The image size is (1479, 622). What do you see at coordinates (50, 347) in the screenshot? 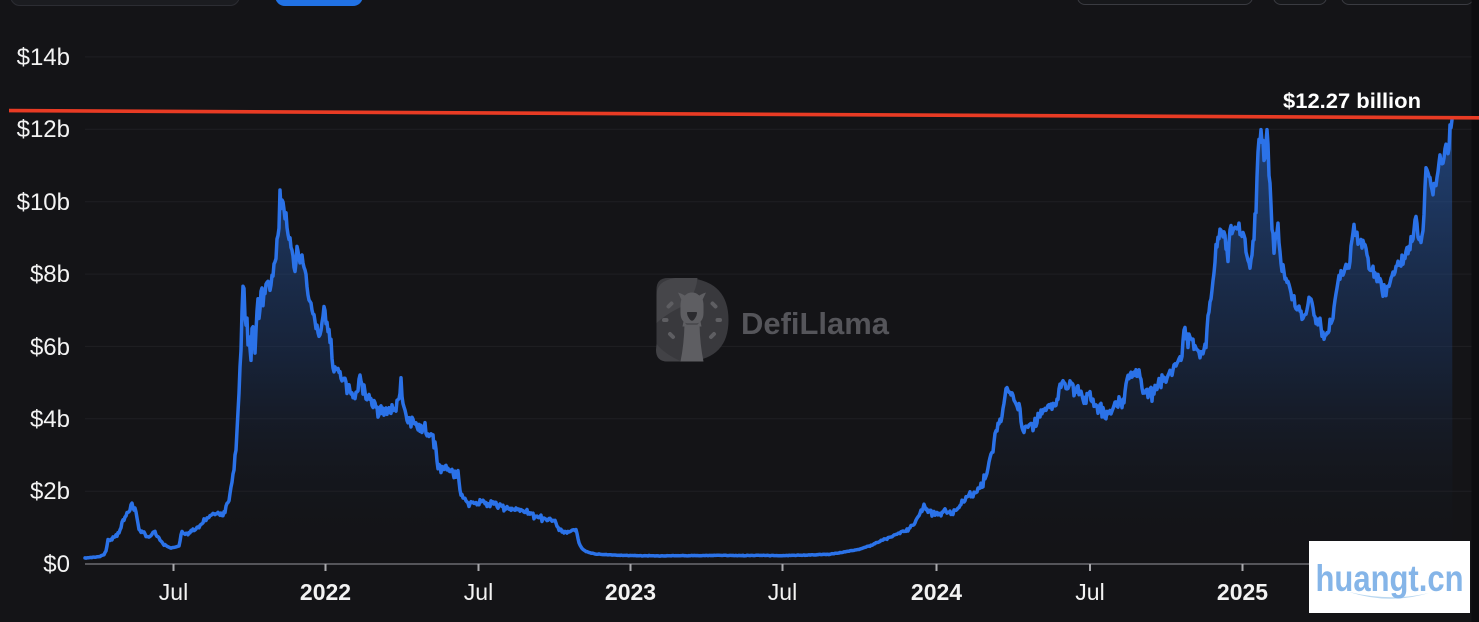
I see `svg-text: $6b` at bounding box center [50, 347].